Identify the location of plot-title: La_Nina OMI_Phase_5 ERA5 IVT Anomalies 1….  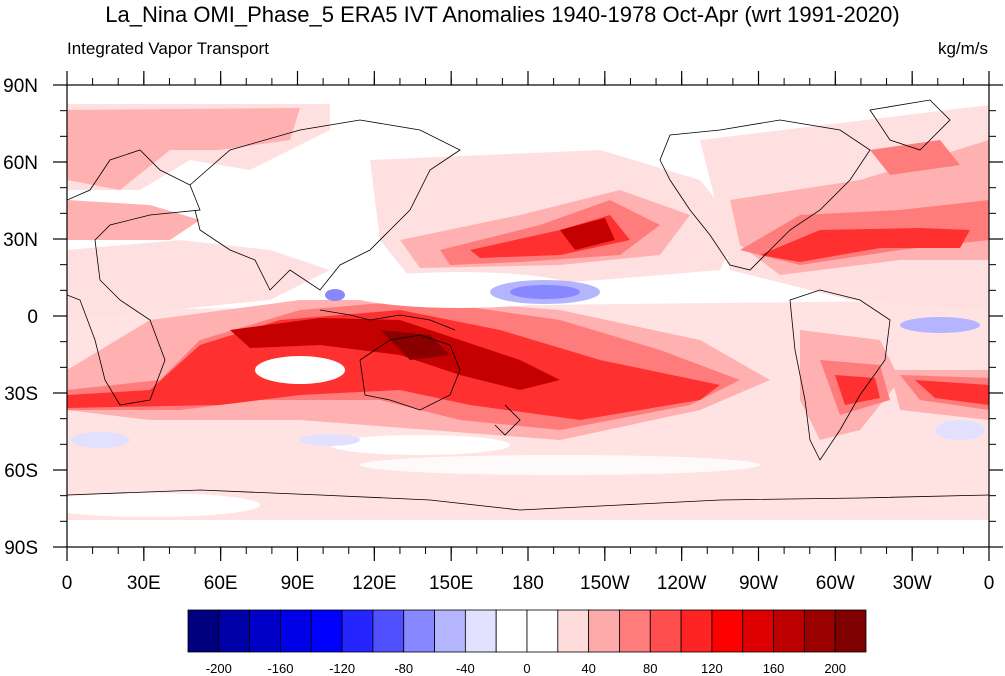
(502, 14).